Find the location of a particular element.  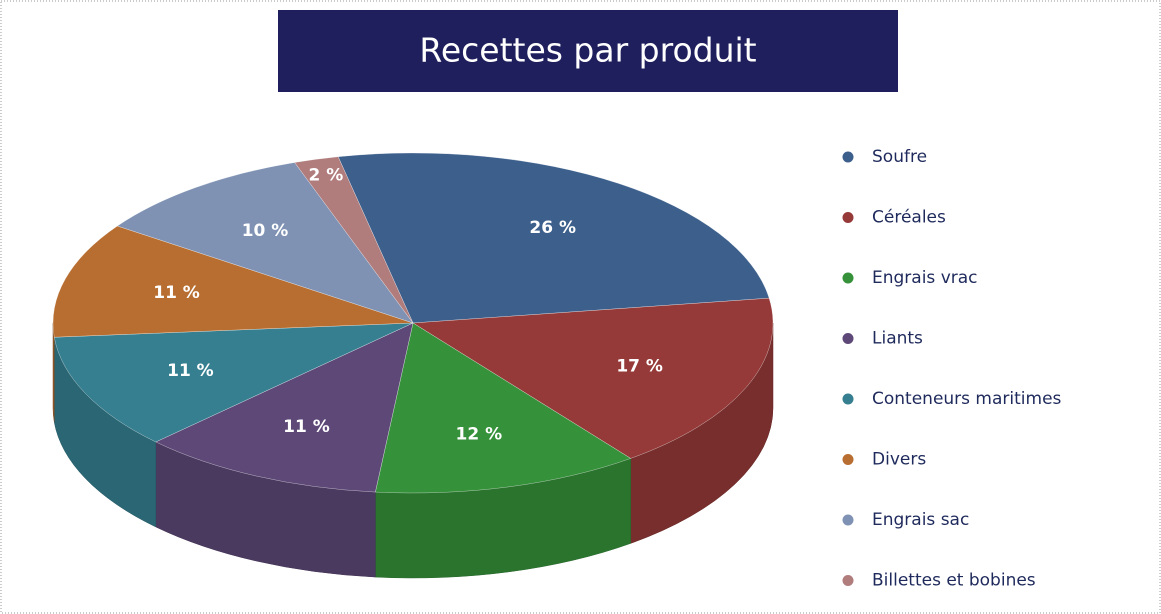

slice-side is located at coordinates (53, 372).